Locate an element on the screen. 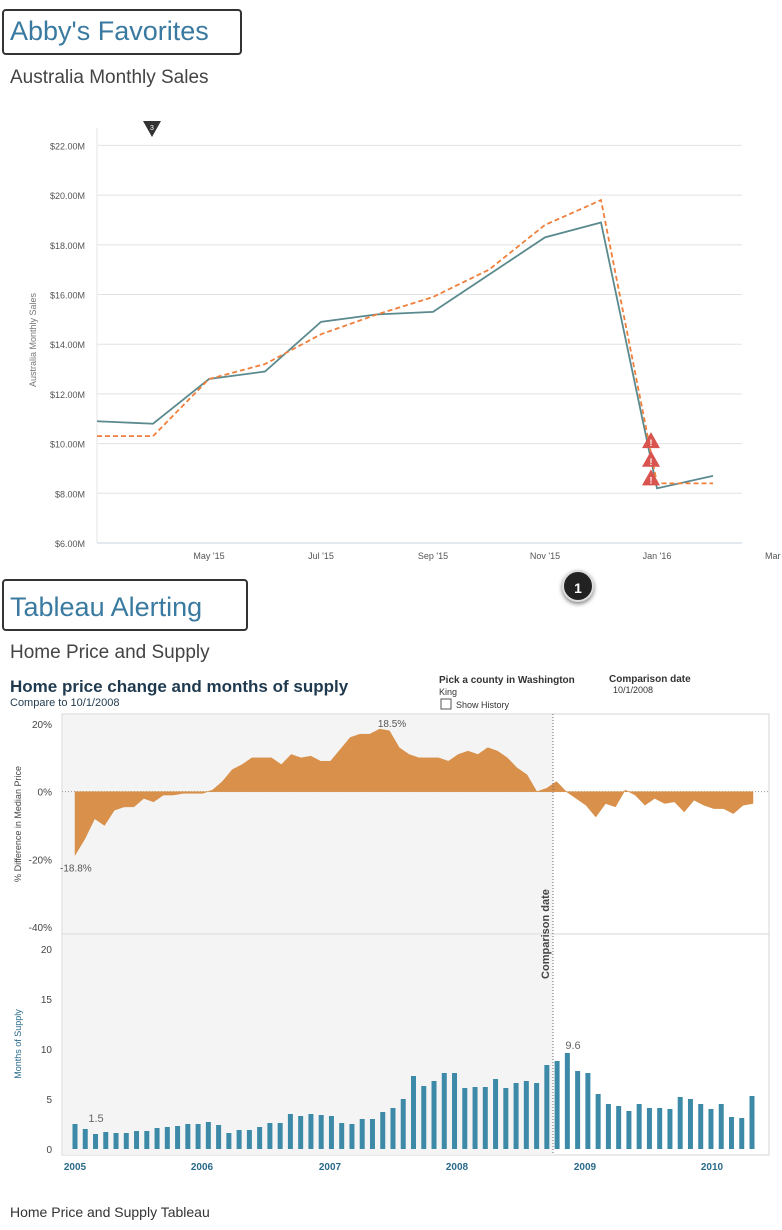  year-tick-label: 2009 is located at coordinates (585, 1167).